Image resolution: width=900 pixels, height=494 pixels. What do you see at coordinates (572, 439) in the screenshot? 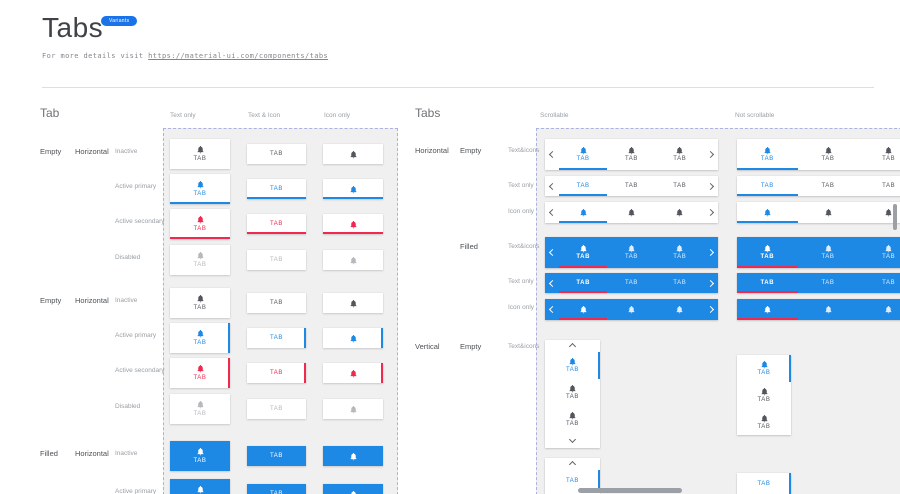
I see `scroll-down-button` at bounding box center [572, 439].